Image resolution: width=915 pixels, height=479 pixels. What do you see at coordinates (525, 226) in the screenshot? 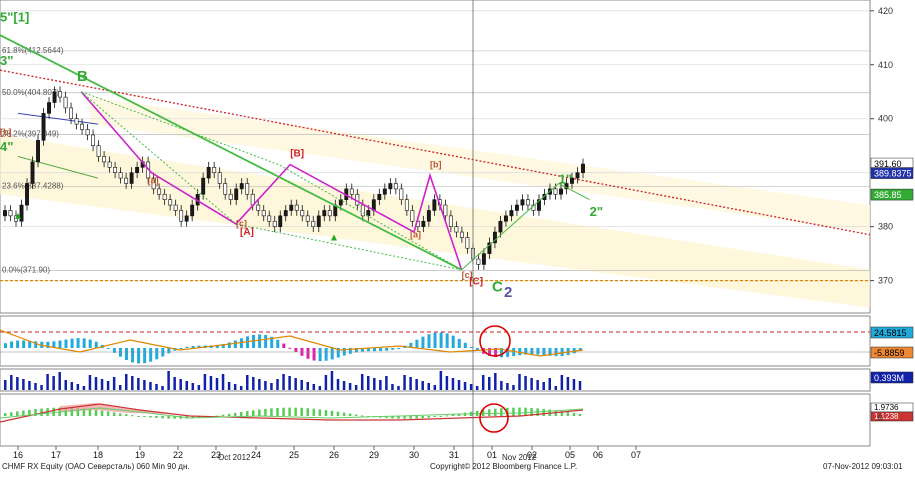
I see `wave-projection` at bounding box center [525, 226].